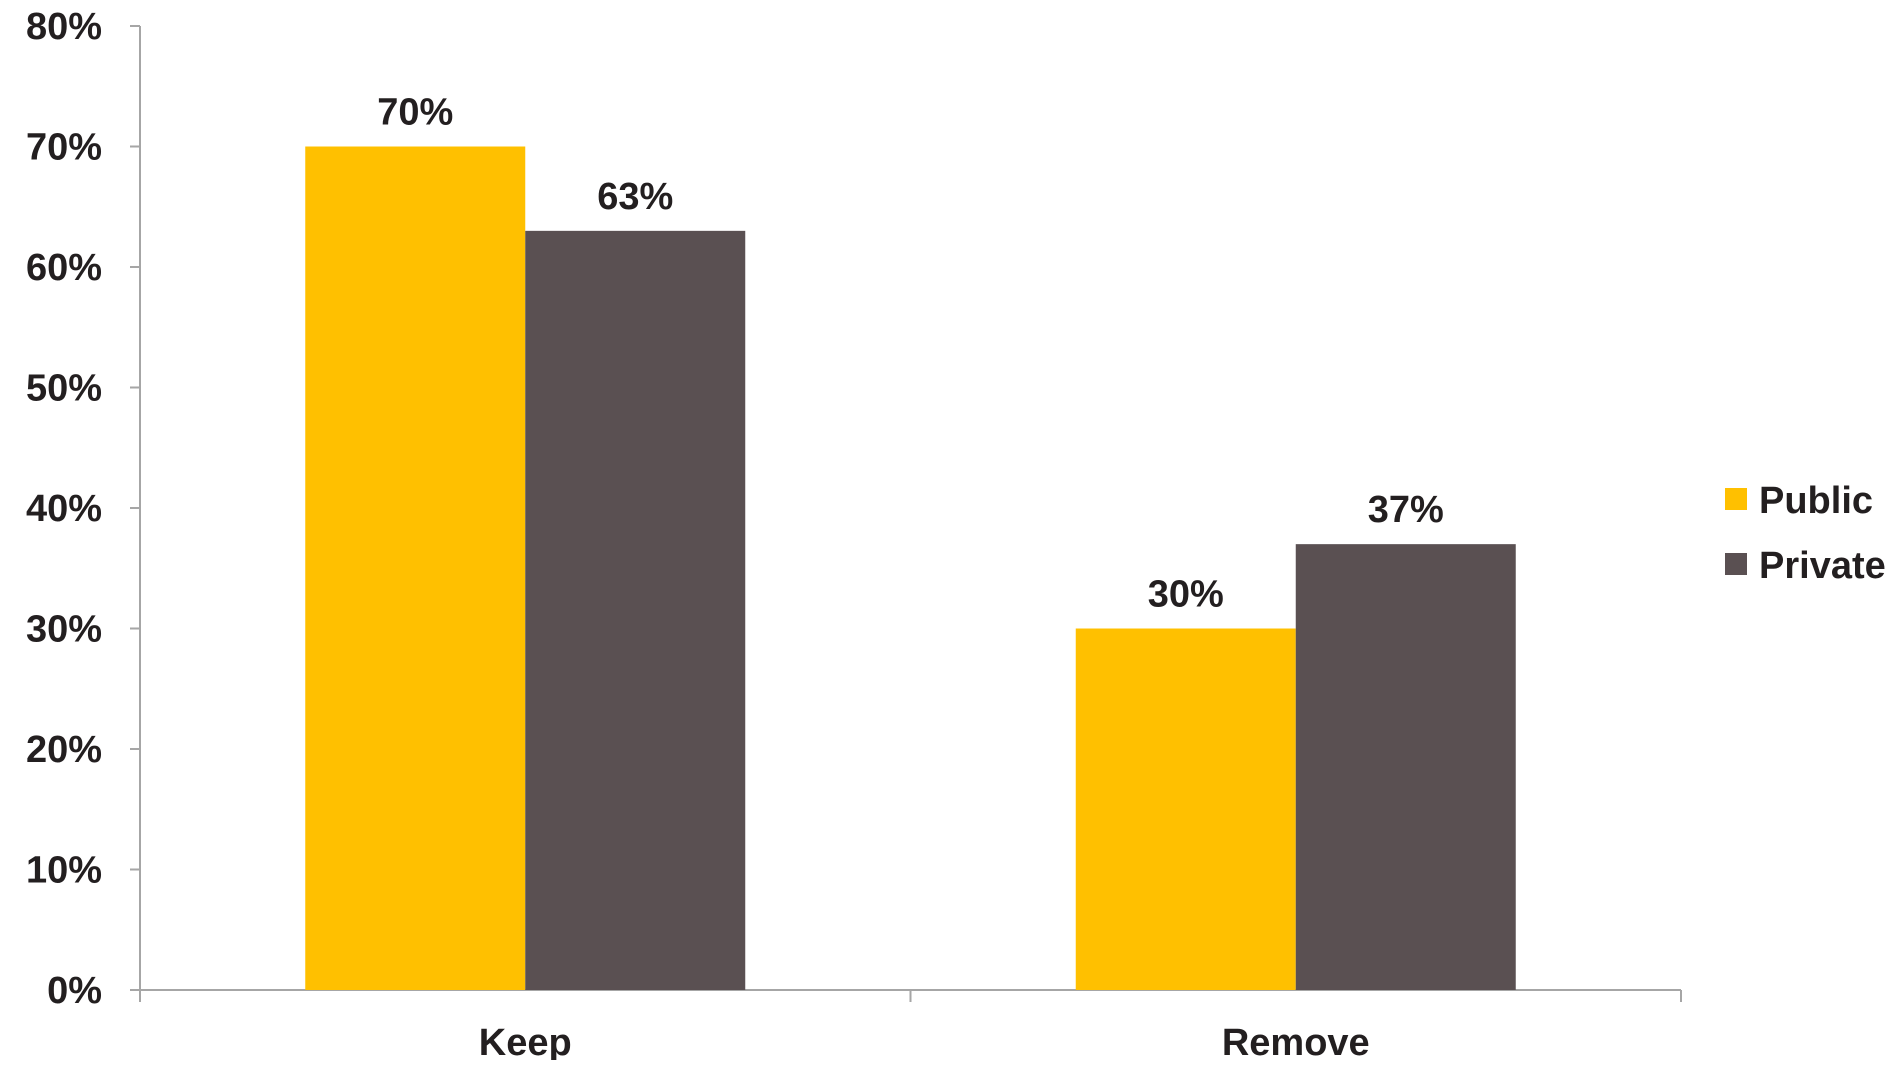 The image size is (1901, 1065). What do you see at coordinates (1296, 1041) in the screenshot?
I see `x-tick-label: Remove` at bounding box center [1296, 1041].